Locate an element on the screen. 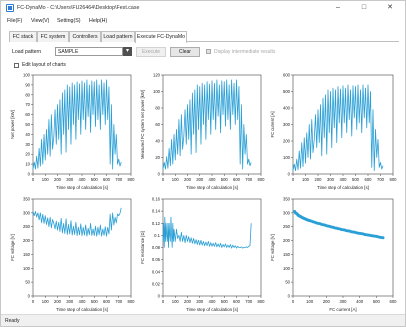 The height and width of the screenshot is (327, 406). y-tick-label: 90 is located at coordinates (27, 84).